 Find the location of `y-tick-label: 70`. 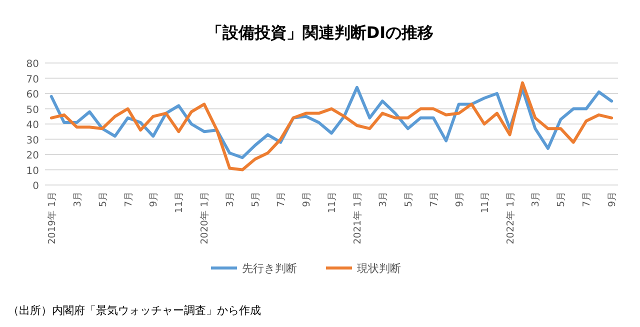

y-tick-label: 70 is located at coordinates (32, 80).